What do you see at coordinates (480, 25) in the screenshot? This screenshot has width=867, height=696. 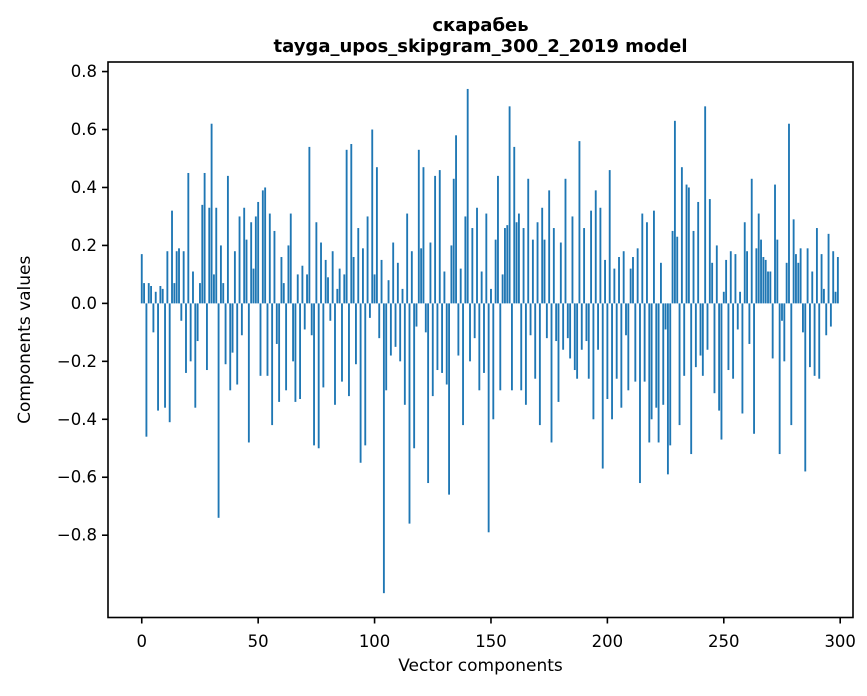 I see `chart-title: скарабеь` at bounding box center [480, 25].